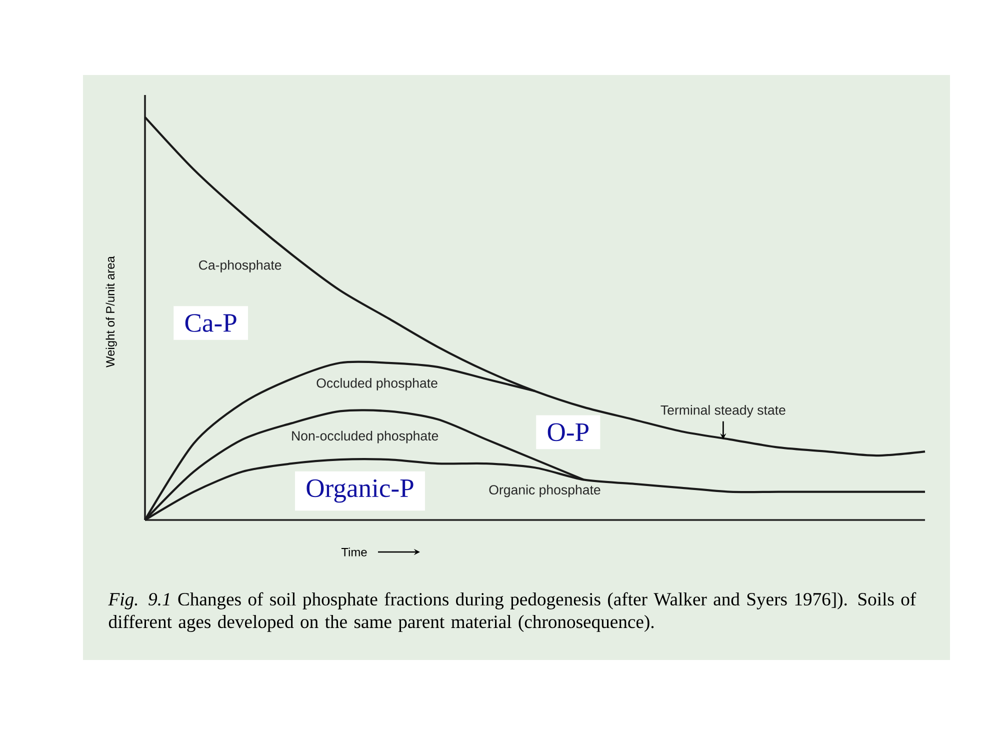 The width and height of the screenshot is (1000, 750). Describe the element at coordinates (210, 323) in the screenshot. I see `annotation: Ca-P` at that location.